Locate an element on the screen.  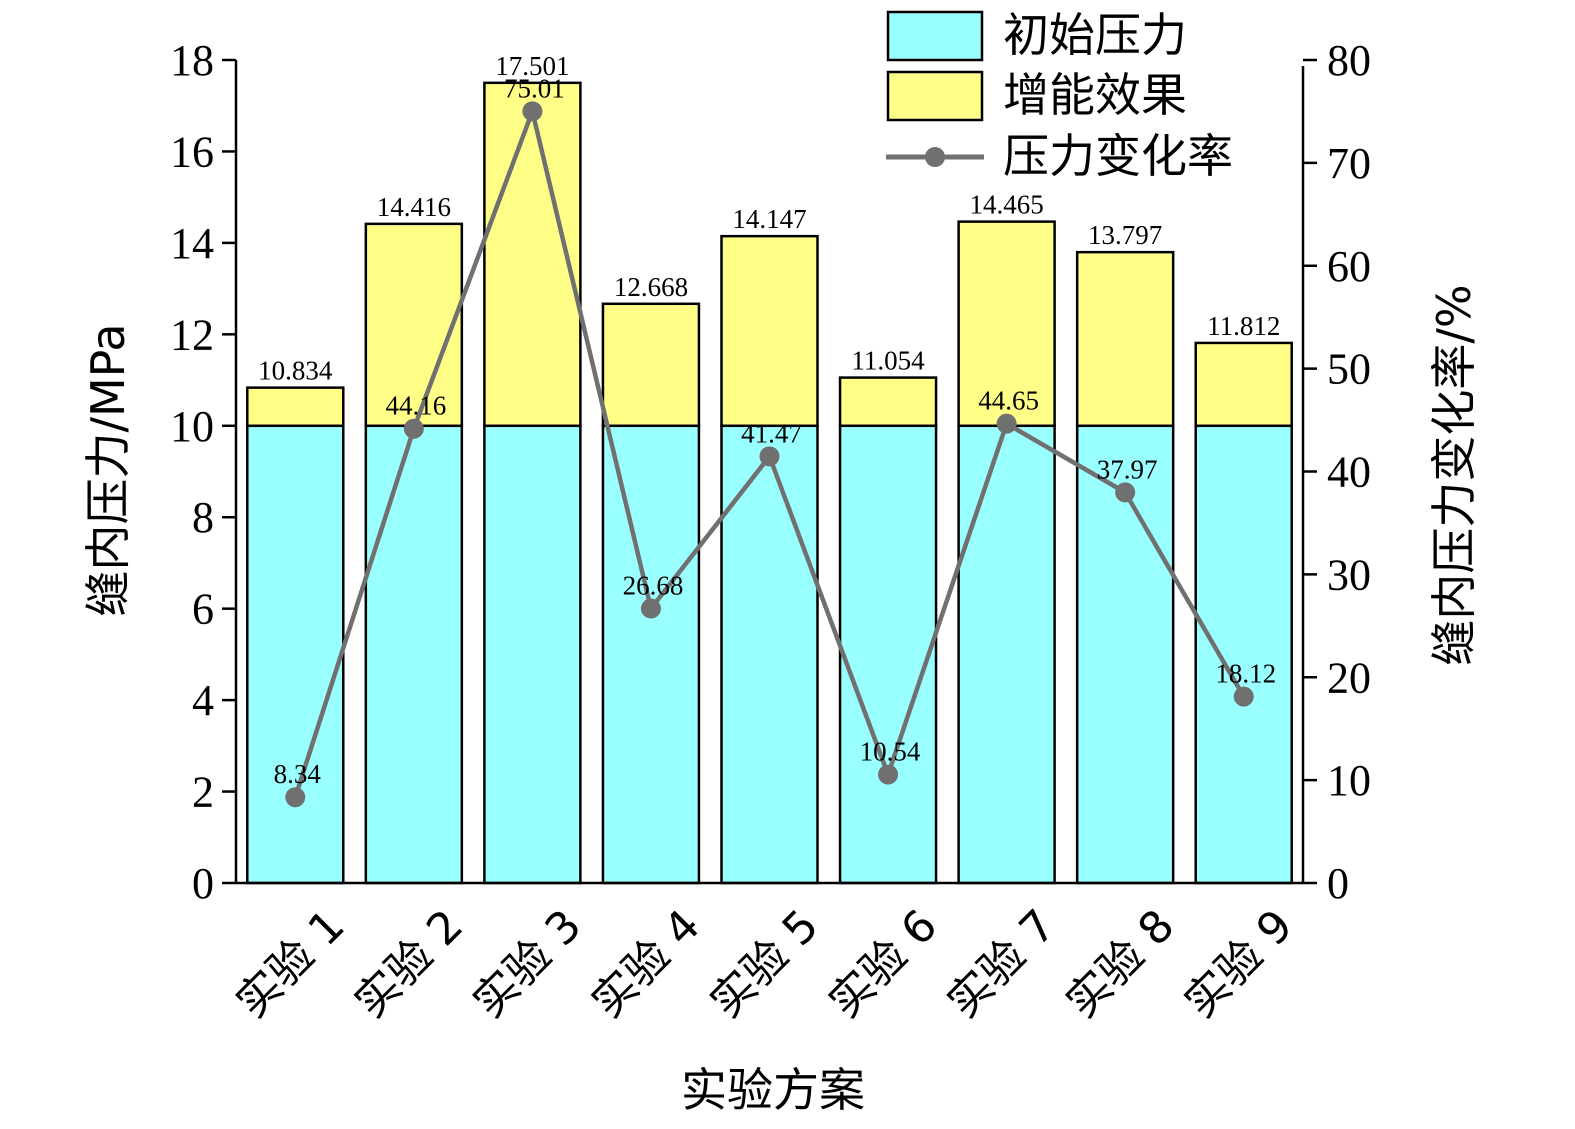
right-y-tick-label: 10 is located at coordinates (1349, 780).